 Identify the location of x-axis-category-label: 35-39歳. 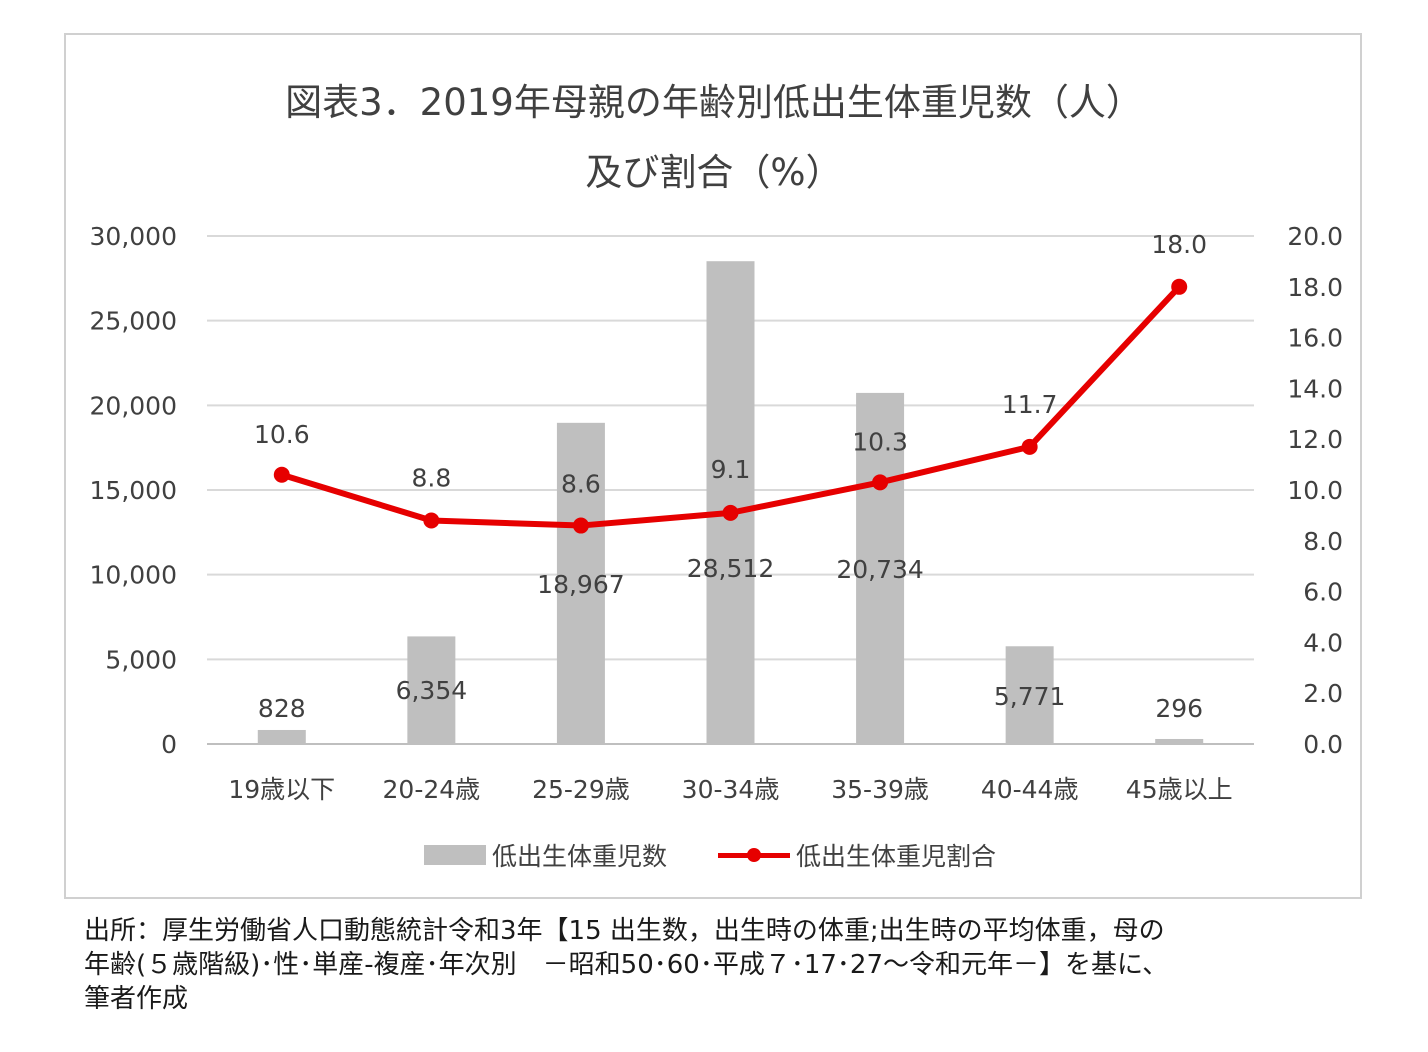
(880, 789).